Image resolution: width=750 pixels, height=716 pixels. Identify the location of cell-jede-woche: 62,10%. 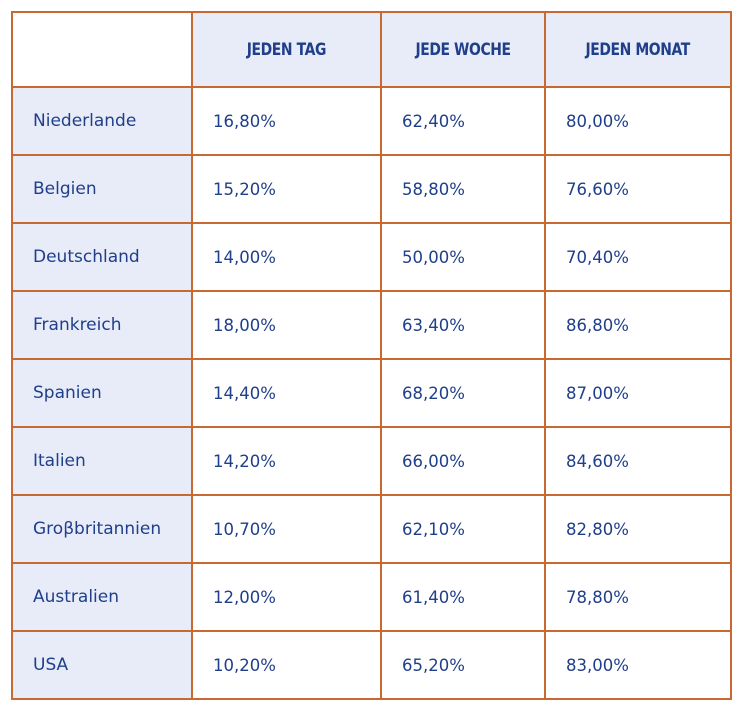
(463, 529).